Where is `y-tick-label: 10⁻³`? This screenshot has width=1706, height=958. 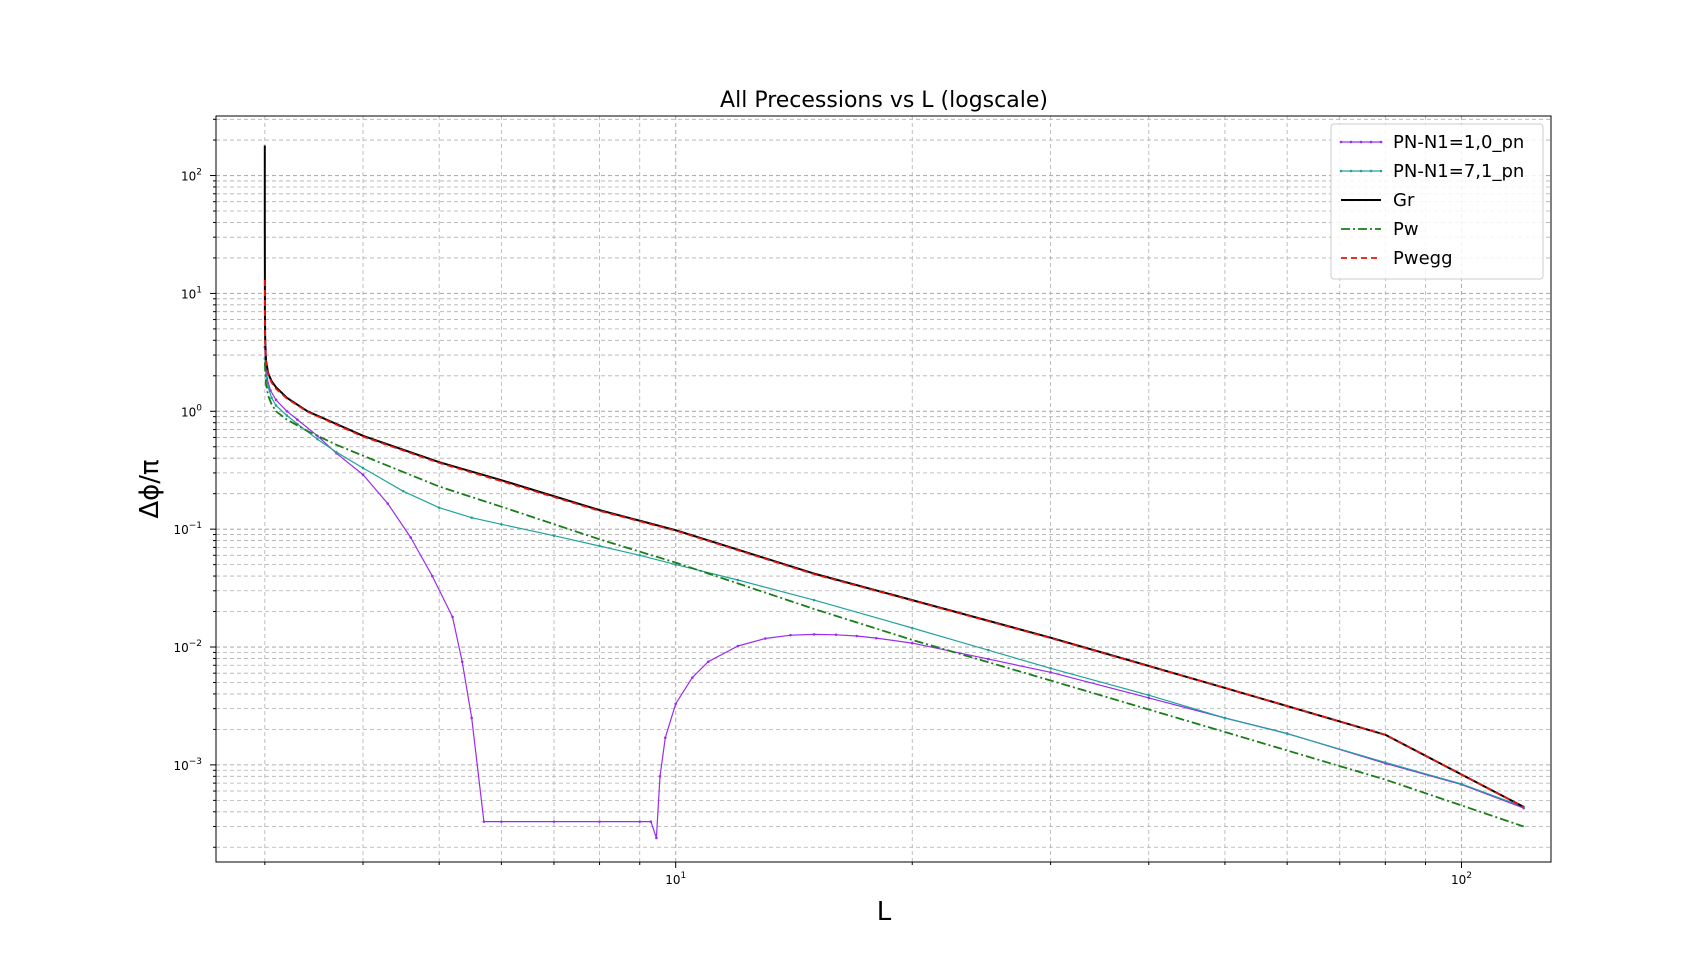 y-tick-label: 10⁻³ is located at coordinates (187, 765).